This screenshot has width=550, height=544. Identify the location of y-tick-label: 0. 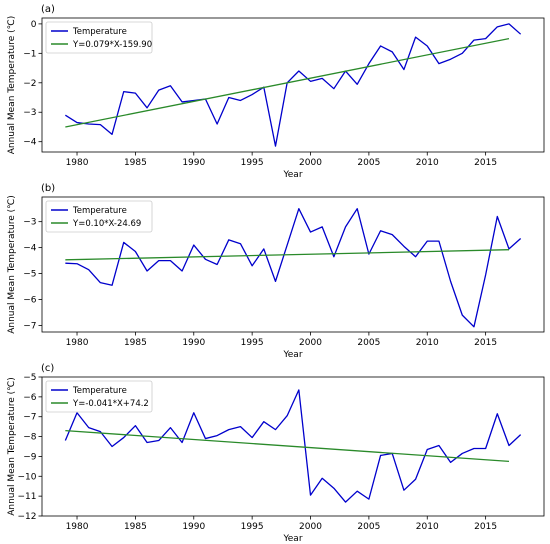
(34, 25).